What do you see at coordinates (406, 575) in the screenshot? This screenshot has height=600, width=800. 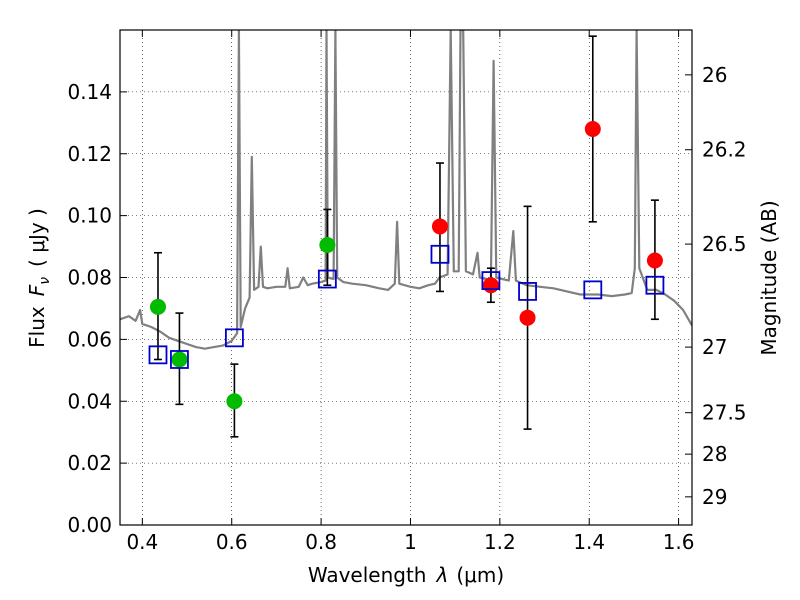 I see `x-axis-label: Wavelength λ (μm)` at bounding box center [406, 575].